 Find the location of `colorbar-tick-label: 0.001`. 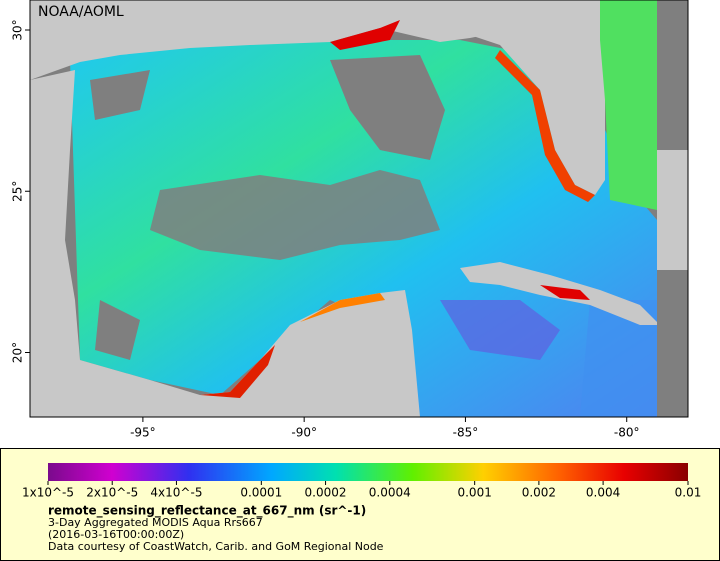

colorbar-tick-label: 0.001 is located at coordinates (474, 493).